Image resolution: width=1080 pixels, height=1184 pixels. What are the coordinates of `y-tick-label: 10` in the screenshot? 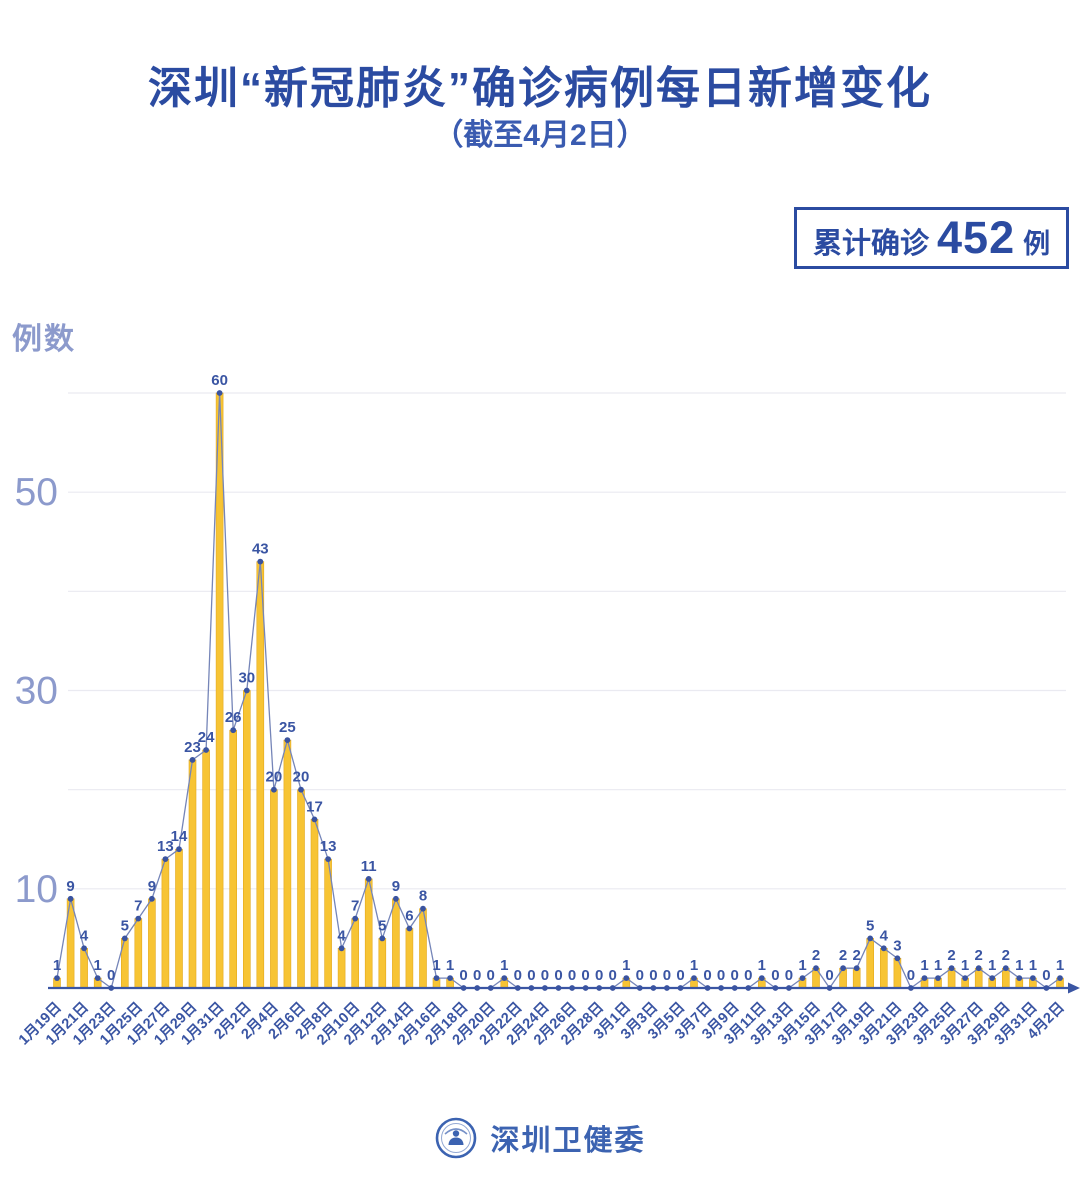 It's located at (36, 889).